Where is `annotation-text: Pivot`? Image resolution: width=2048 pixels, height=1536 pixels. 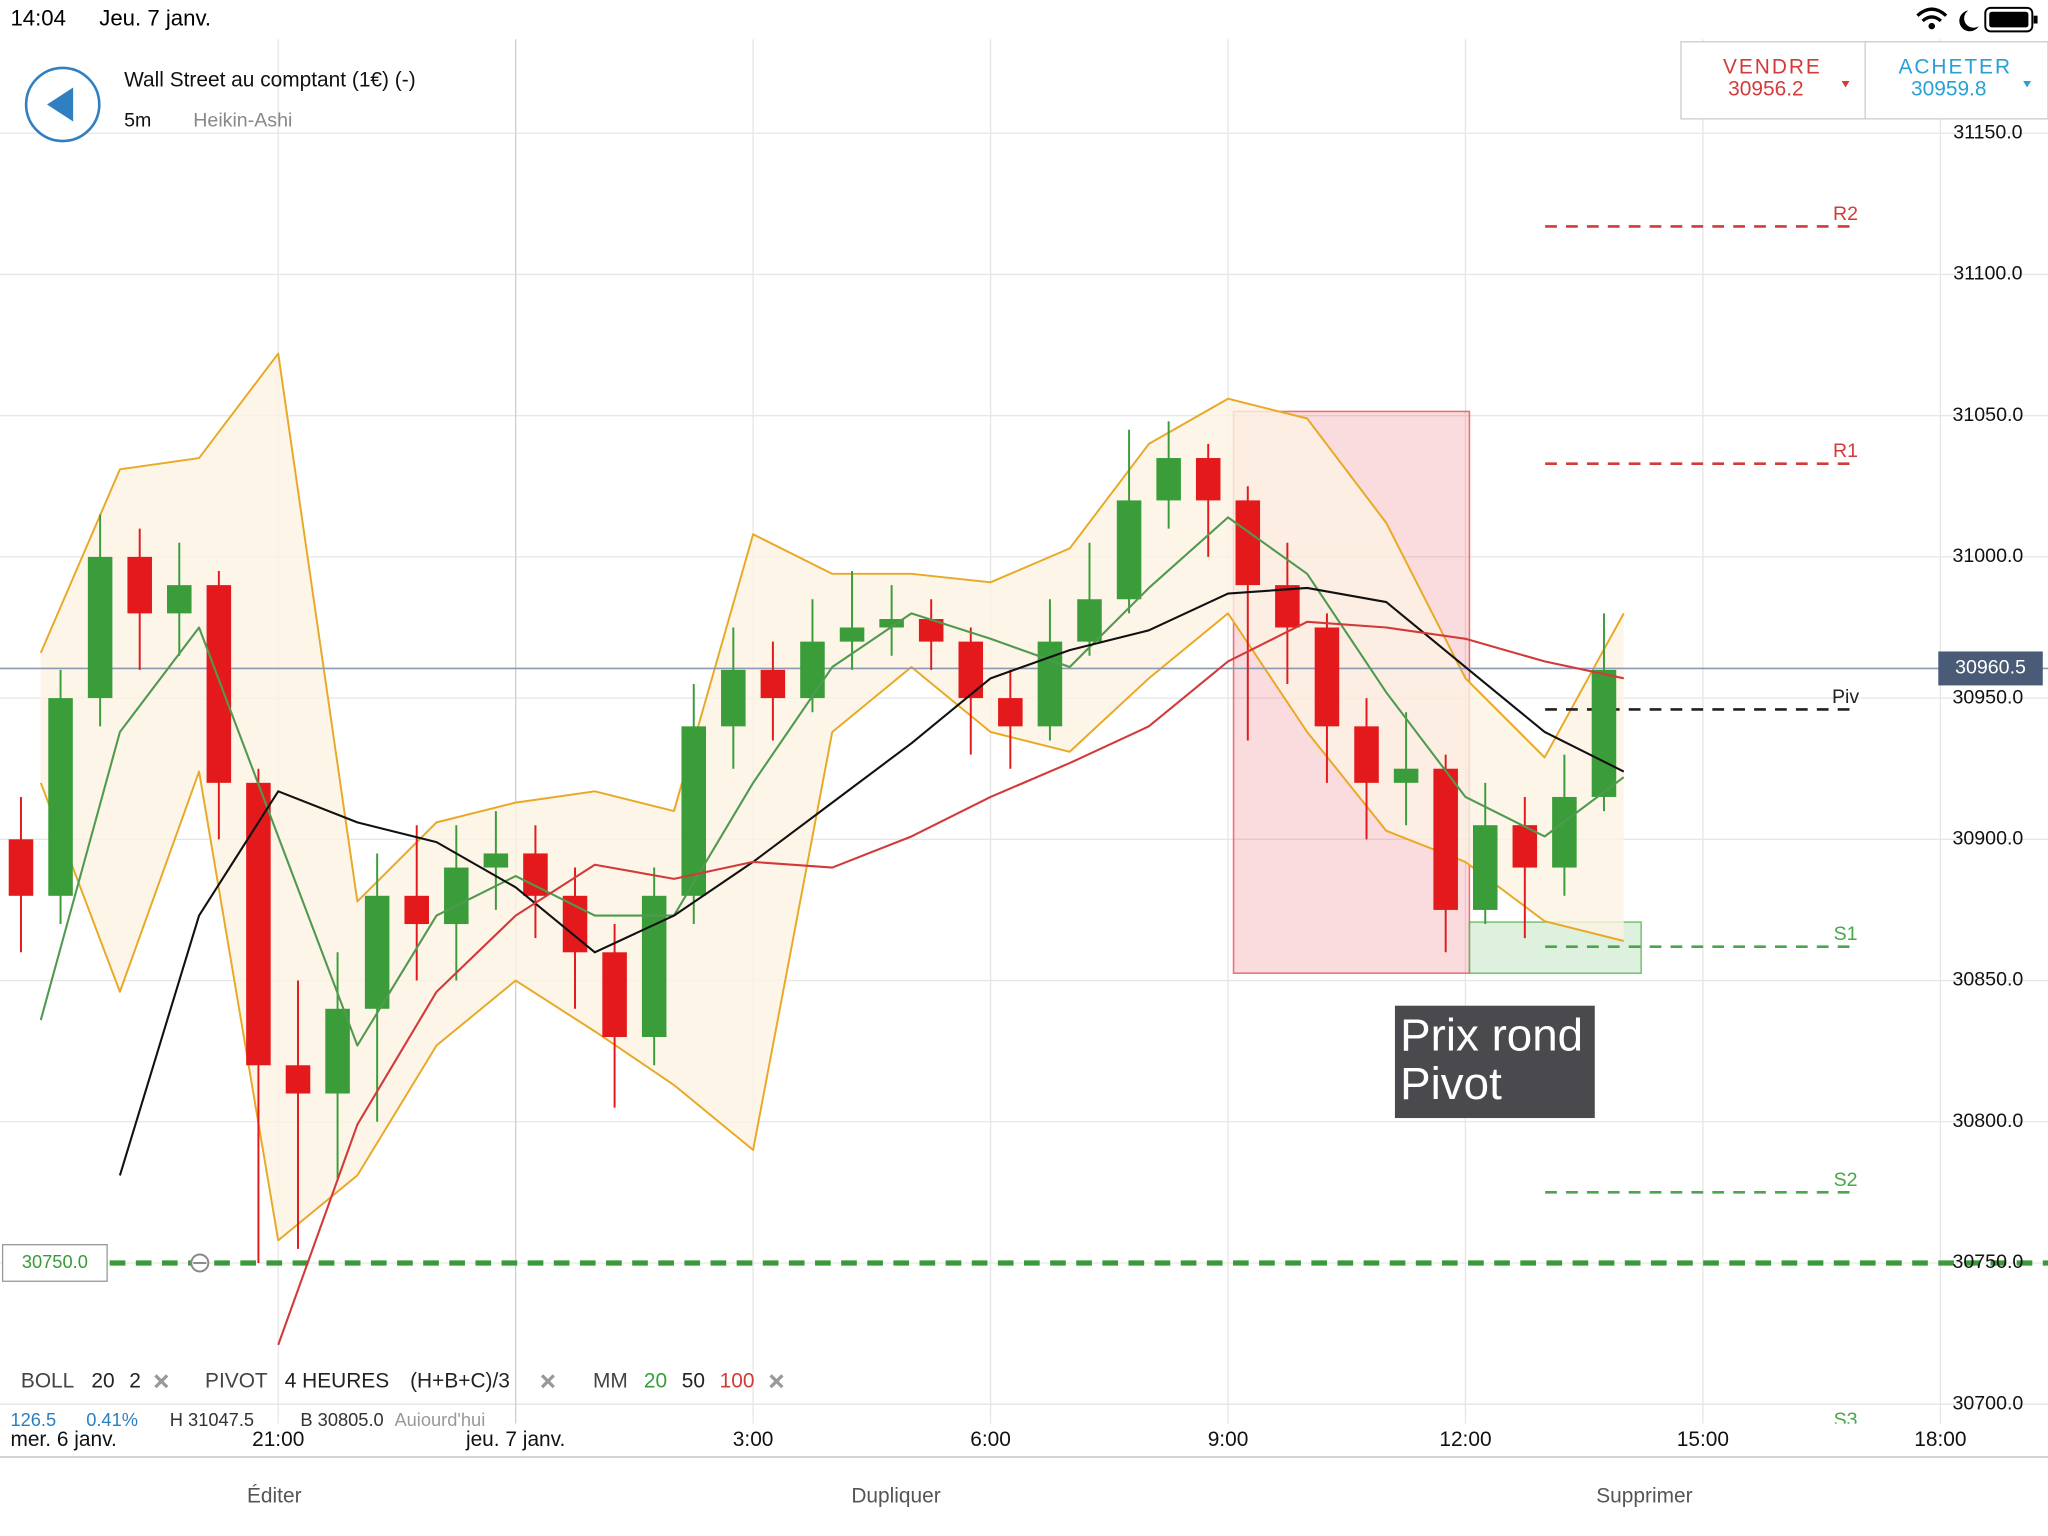
annotation-text: Pivot is located at coordinates (1451, 1083).